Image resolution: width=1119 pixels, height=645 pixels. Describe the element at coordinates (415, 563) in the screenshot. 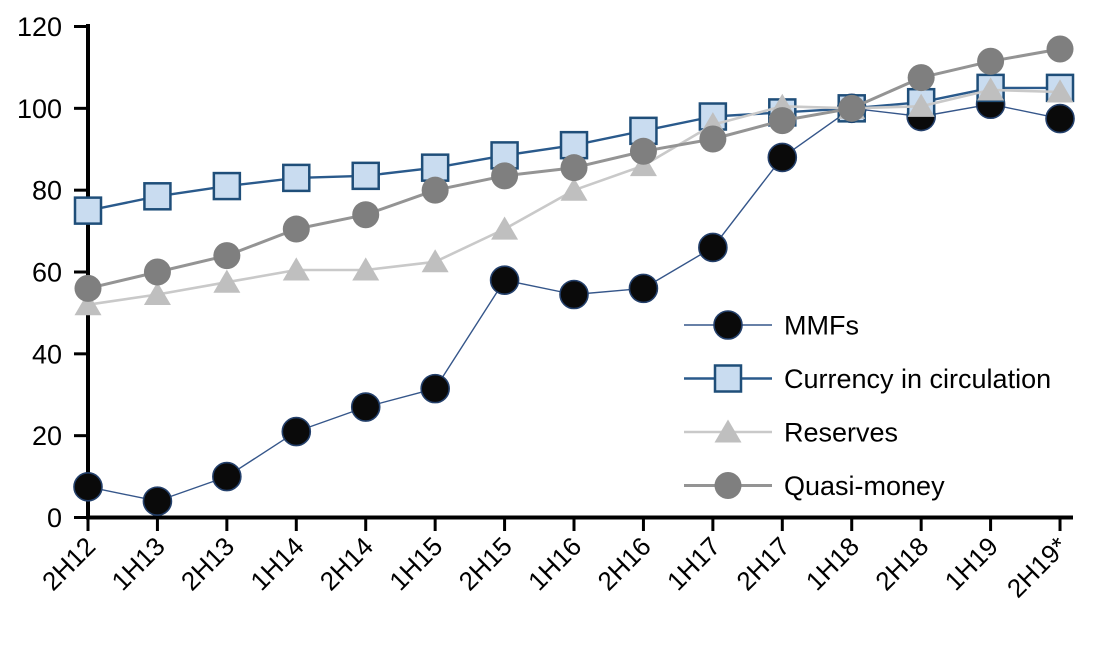

I see `x-tick-label-1h15: 1H15` at that location.